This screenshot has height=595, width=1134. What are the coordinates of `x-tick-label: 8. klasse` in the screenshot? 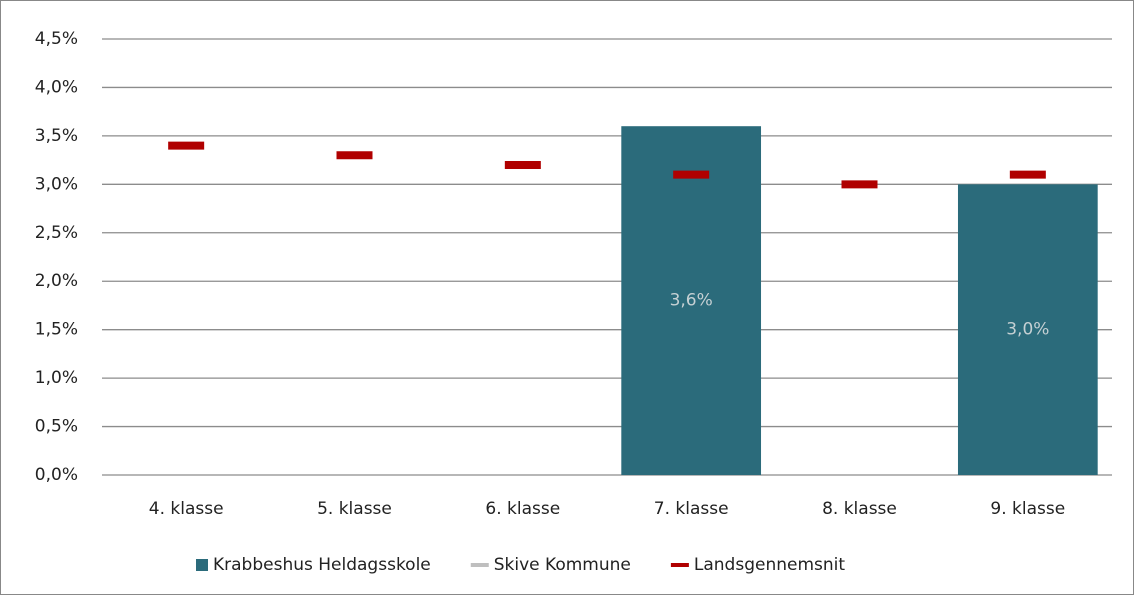 It's located at (859, 509).